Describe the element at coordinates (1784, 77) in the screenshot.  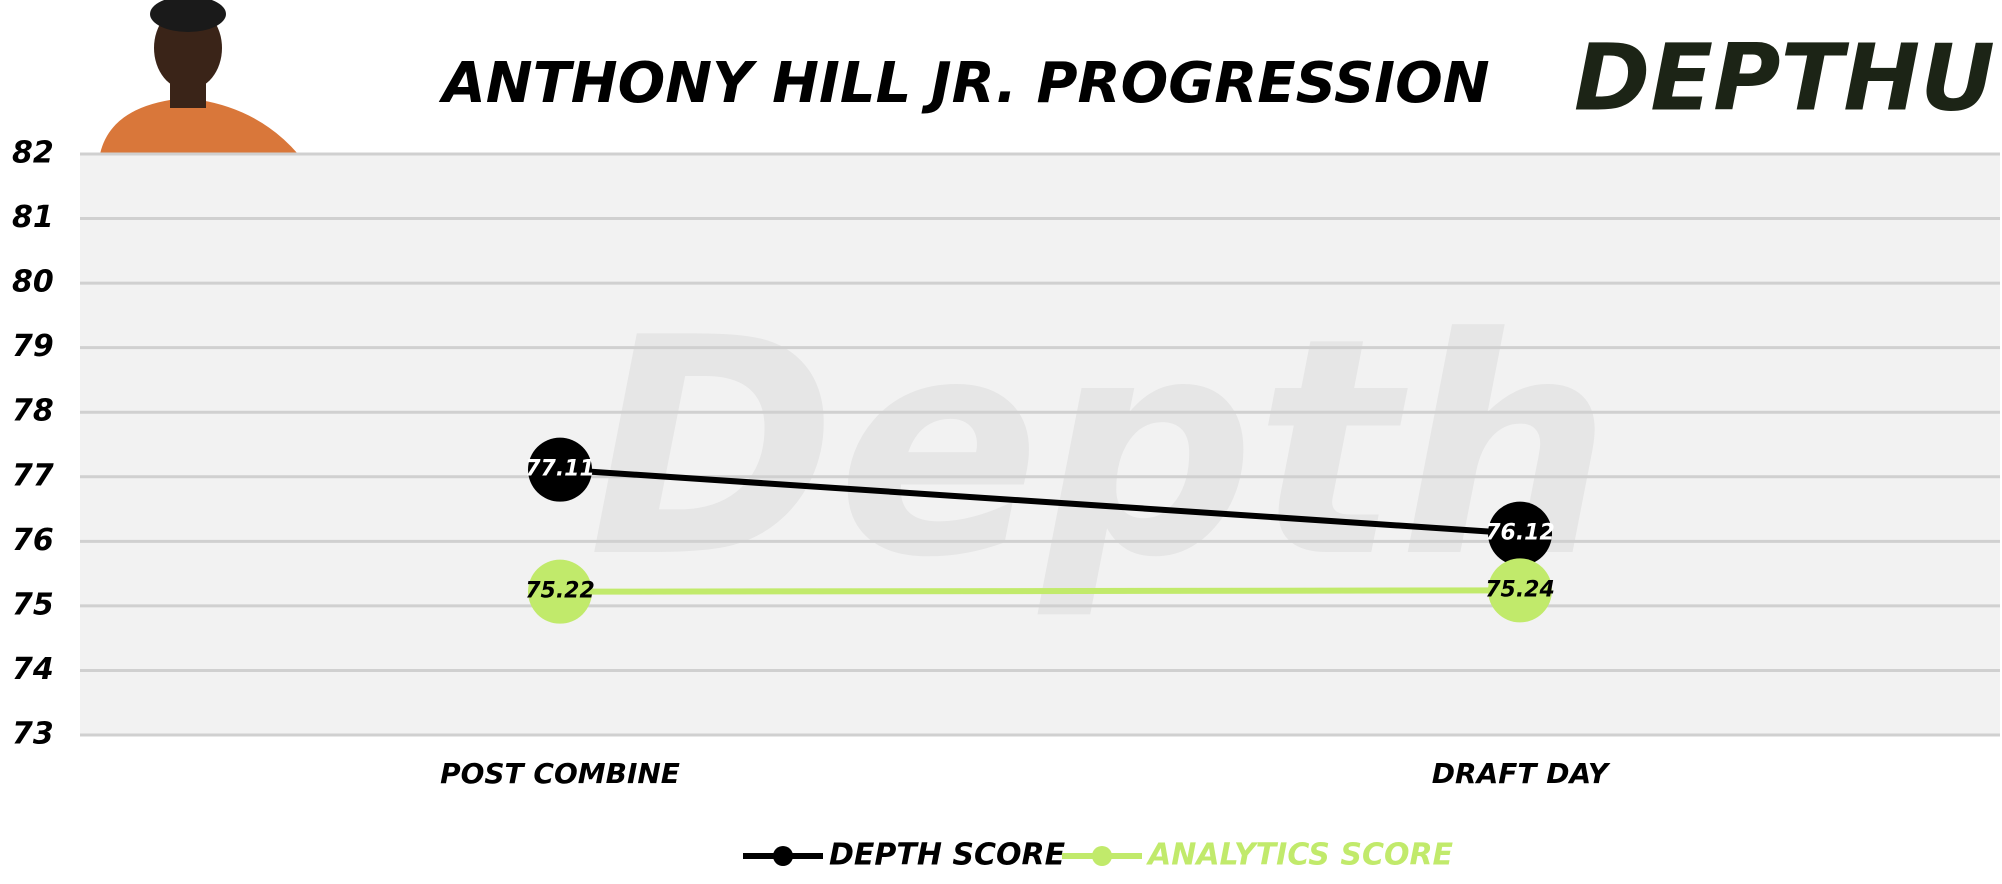
I see `logo: DEPTHU` at that location.